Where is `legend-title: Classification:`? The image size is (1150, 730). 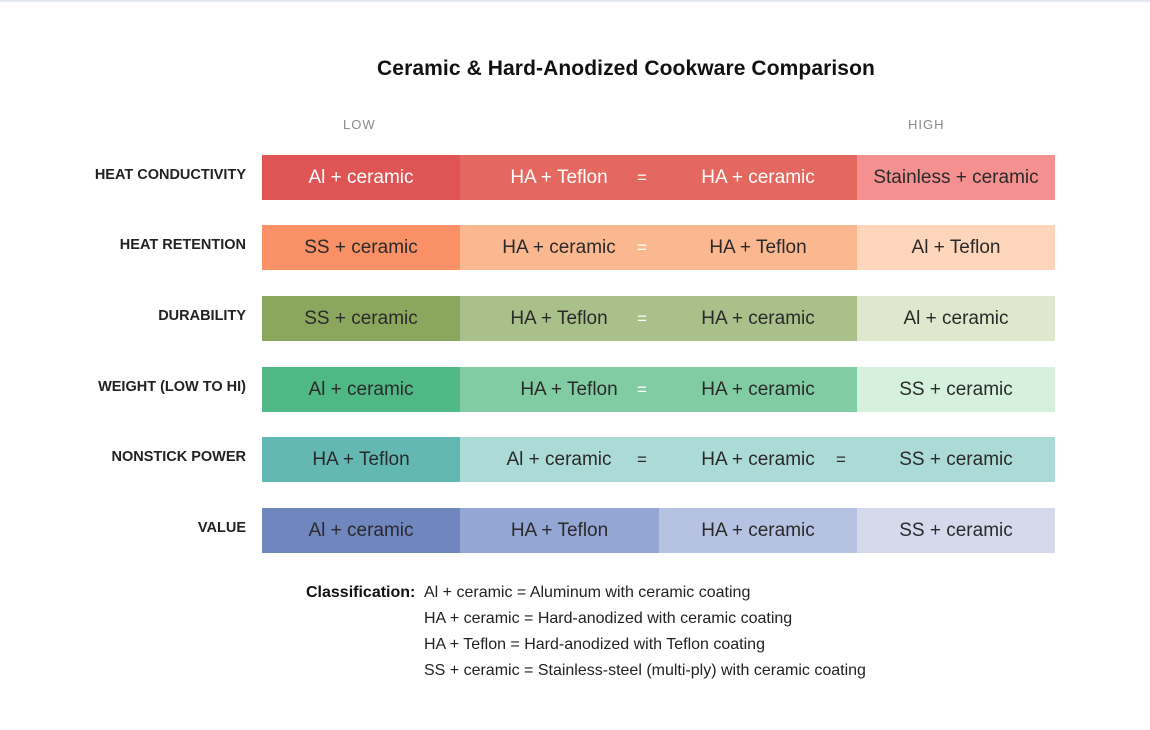 legend-title: Classification: is located at coordinates (361, 592).